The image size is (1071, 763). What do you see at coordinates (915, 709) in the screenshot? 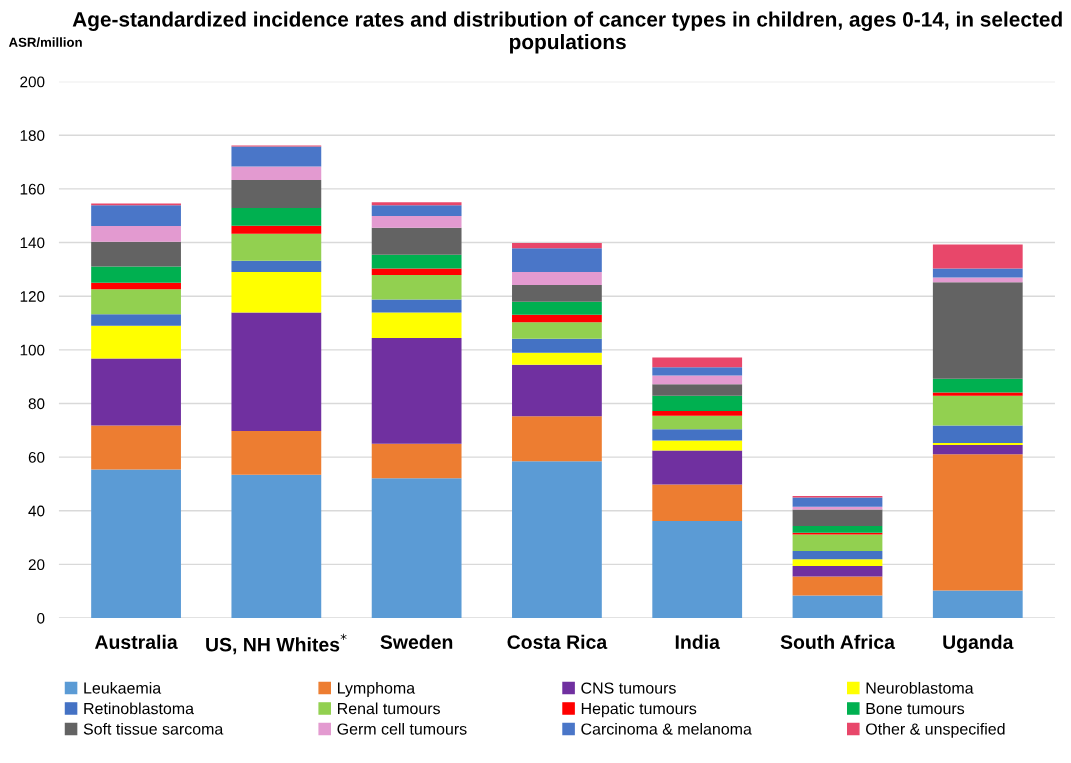
I see `legend-label: Bone tumours` at bounding box center [915, 709].